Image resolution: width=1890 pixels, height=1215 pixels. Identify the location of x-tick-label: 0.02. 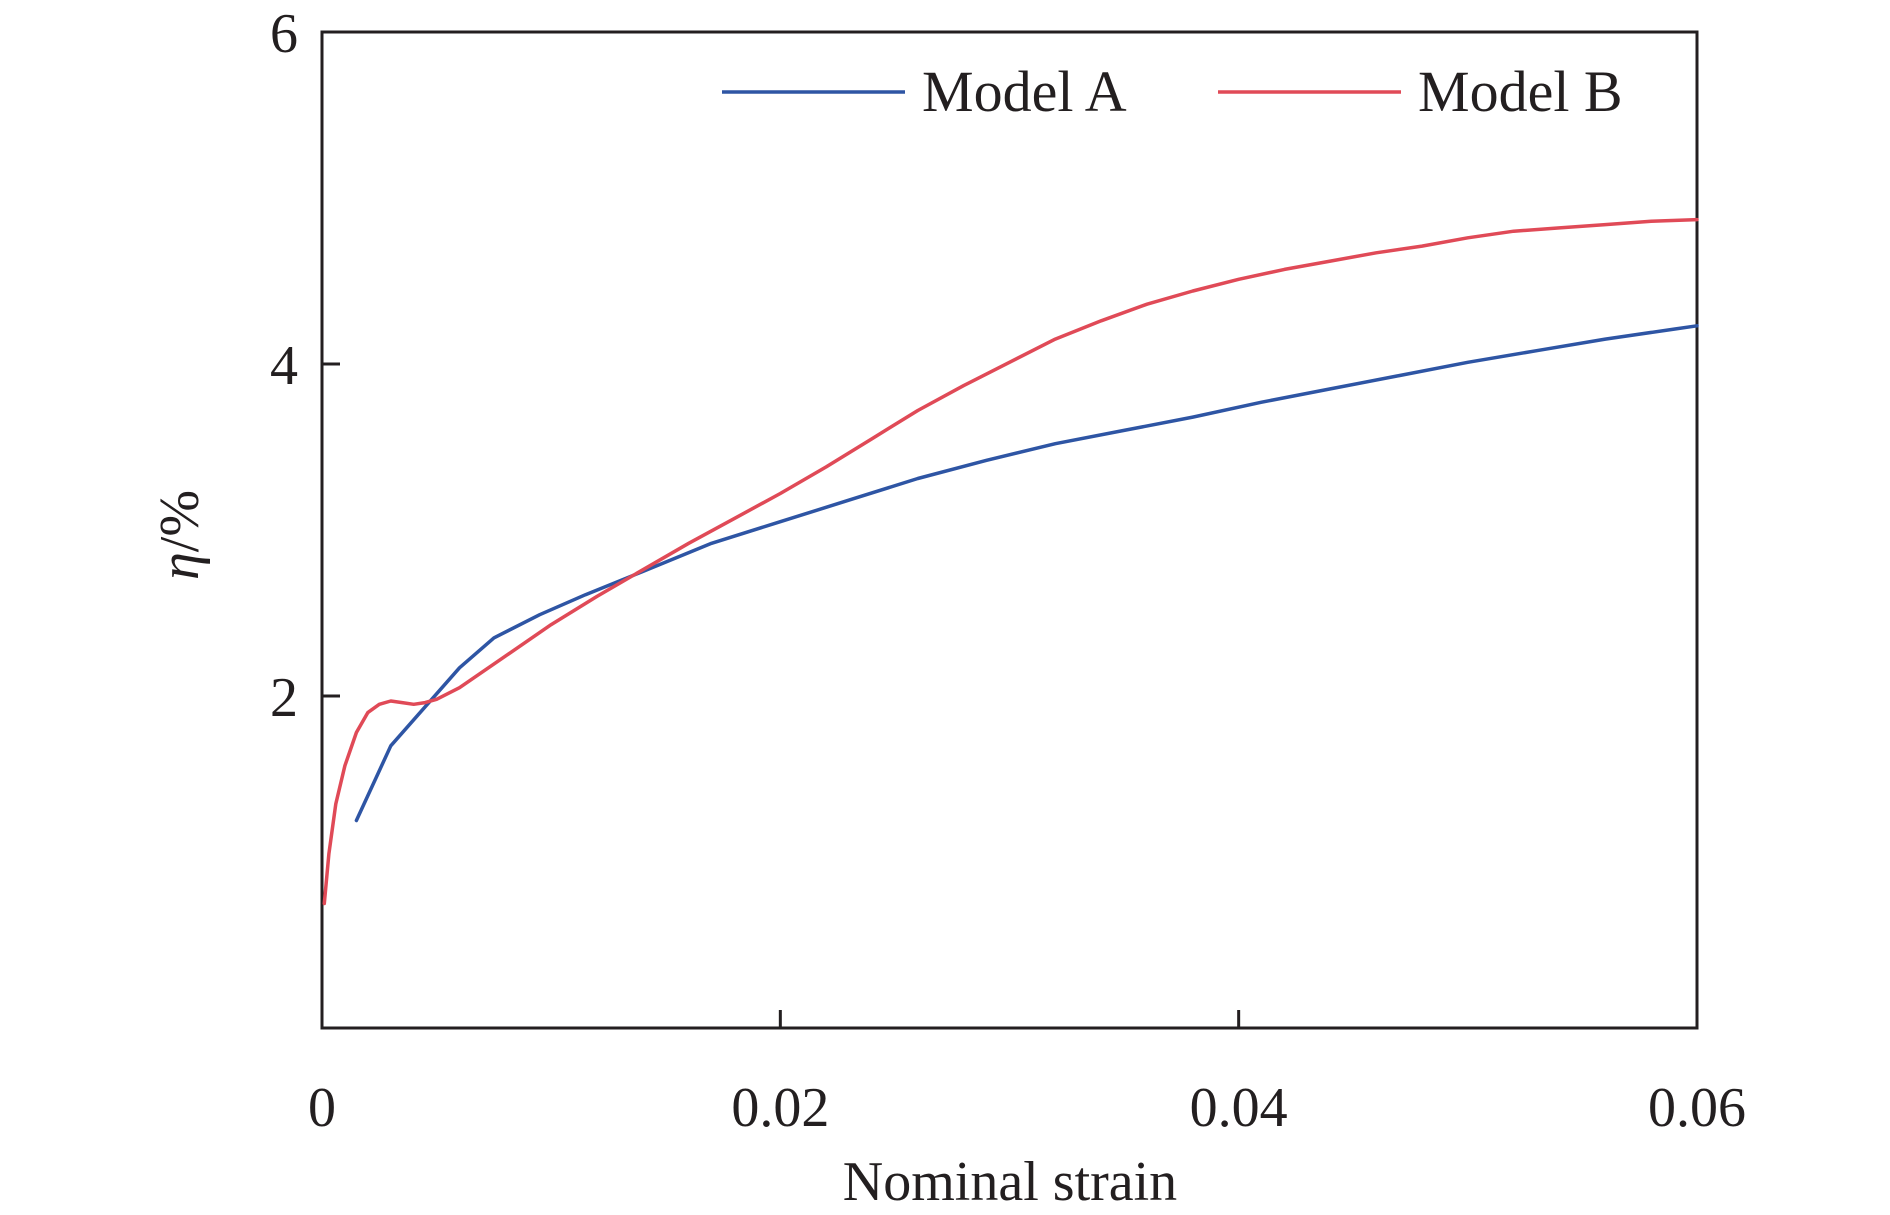
(780, 1108).